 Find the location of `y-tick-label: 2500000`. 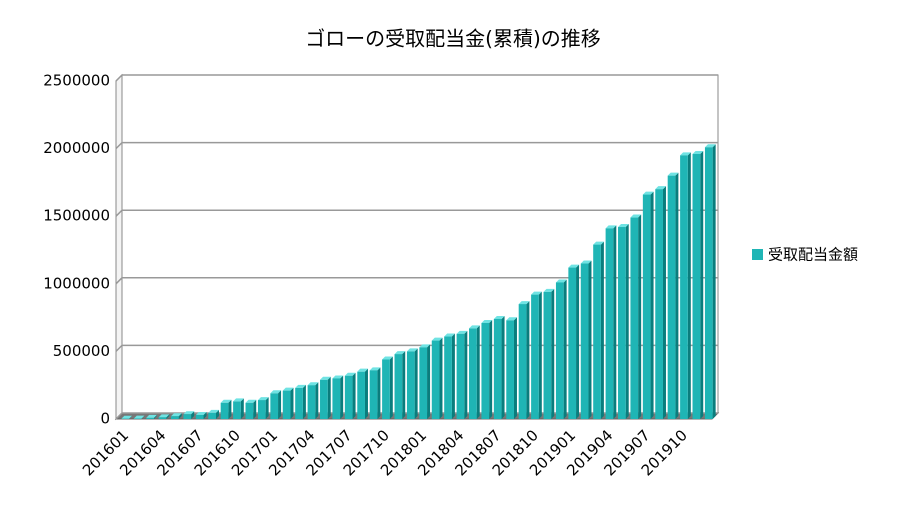

y-tick-label: 2500000 is located at coordinates (76, 81).